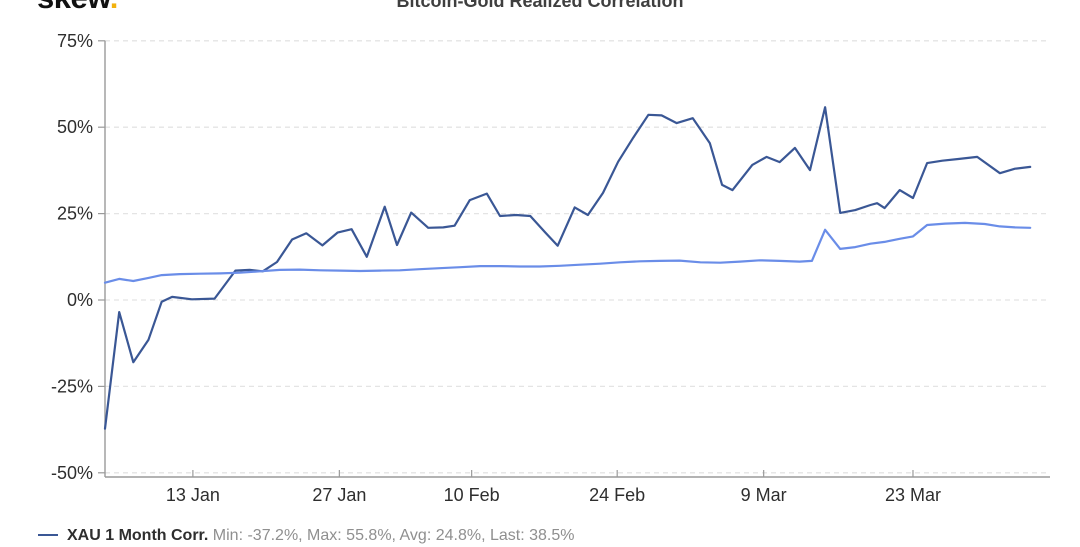 Image resolution: width=1080 pixels, height=547 pixels. What do you see at coordinates (48, 535) in the screenshot?
I see `legend-line-swatch` at bounding box center [48, 535].